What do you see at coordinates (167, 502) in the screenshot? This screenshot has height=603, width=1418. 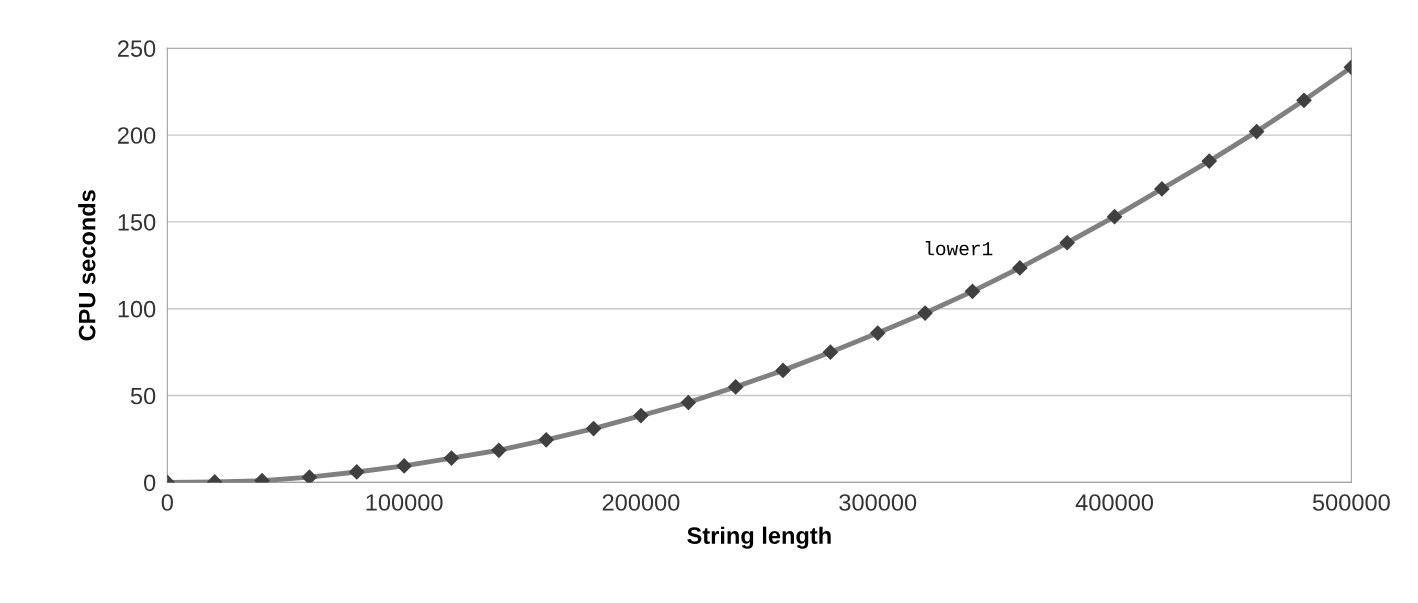 I see `x-tick-label: 0` at bounding box center [167, 502].